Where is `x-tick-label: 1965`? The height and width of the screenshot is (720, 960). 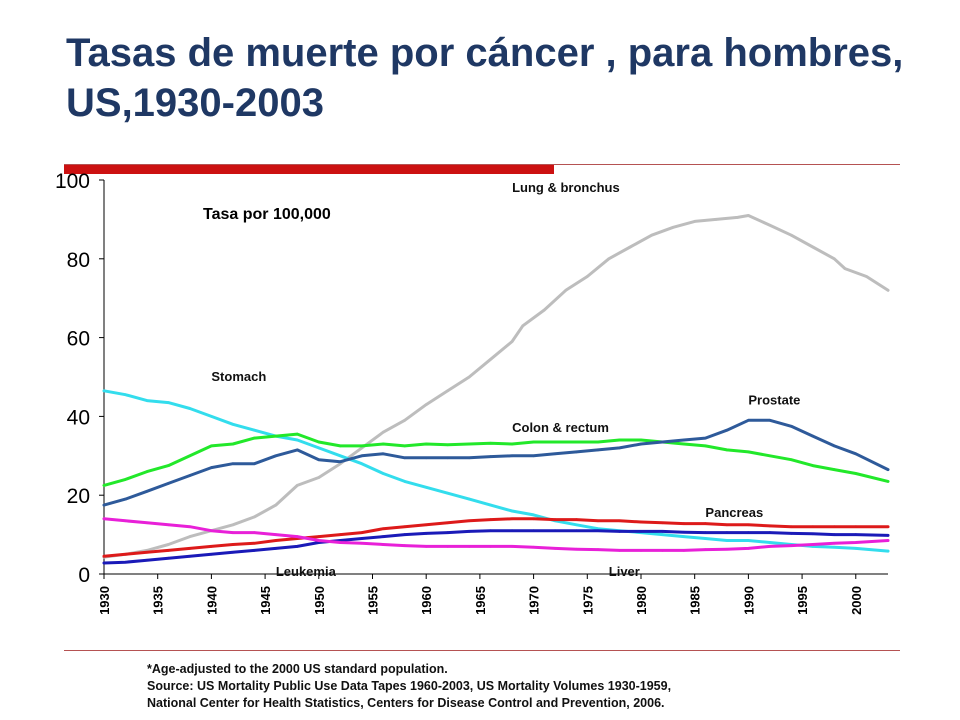 x-tick-label: 1965 is located at coordinates (480, 600).